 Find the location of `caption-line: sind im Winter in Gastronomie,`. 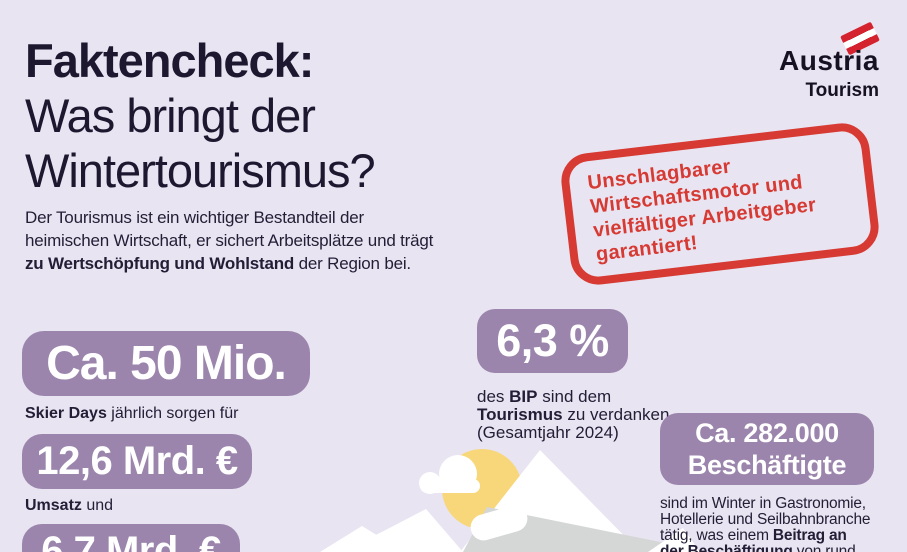

caption-line: sind im Winter in Gastronomie, is located at coordinates (763, 503).